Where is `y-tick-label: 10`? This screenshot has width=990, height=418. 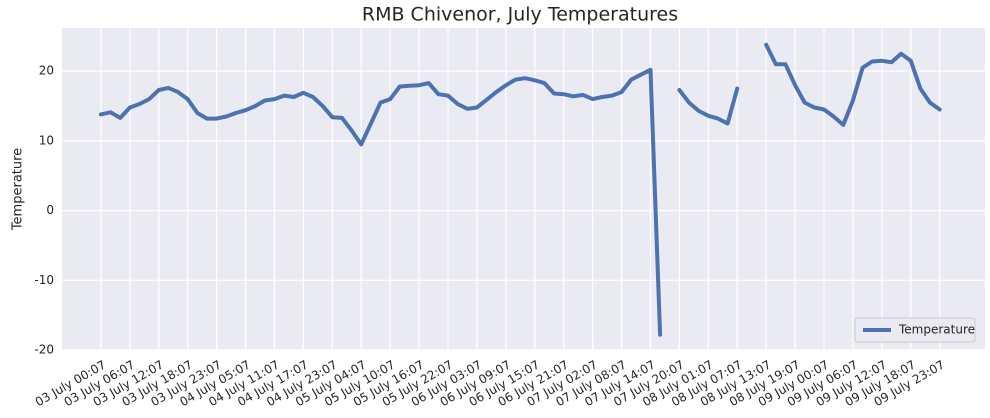 y-tick-label: 10 is located at coordinates (46, 140).